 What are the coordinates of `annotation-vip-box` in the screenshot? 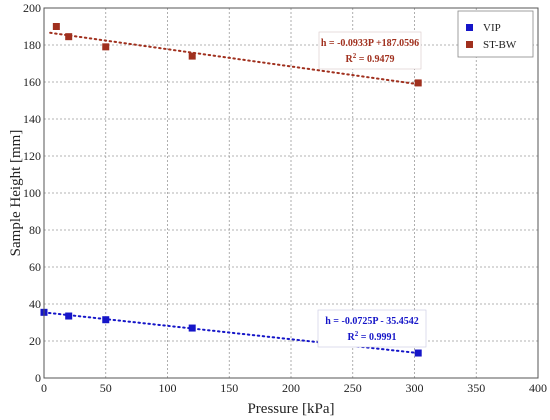 It's located at (372, 328).